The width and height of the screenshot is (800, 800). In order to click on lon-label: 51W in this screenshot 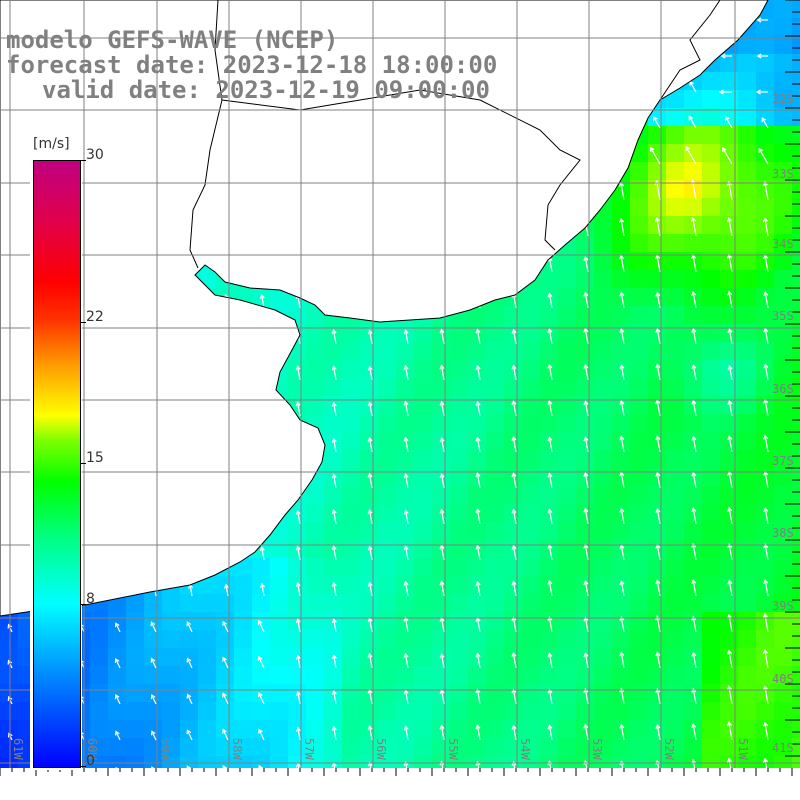, I will do `click(743, 749)`.